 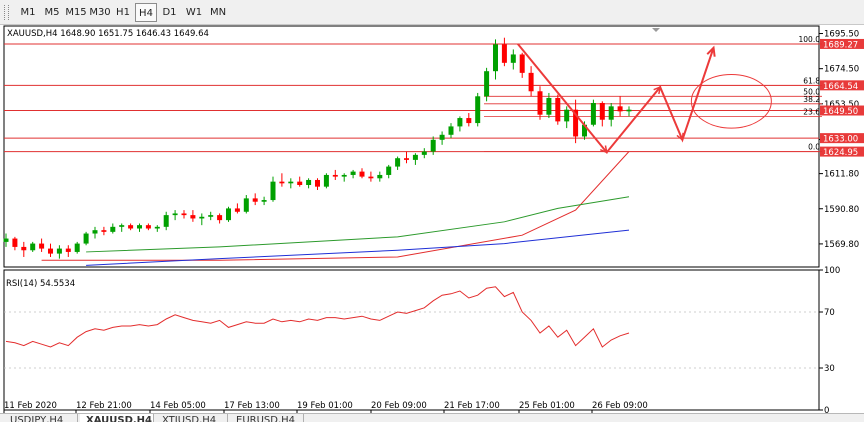 What do you see at coordinates (146, 12) in the screenshot?
I see `timeframe-button-h4: H4` at bounding box center [146, 12].